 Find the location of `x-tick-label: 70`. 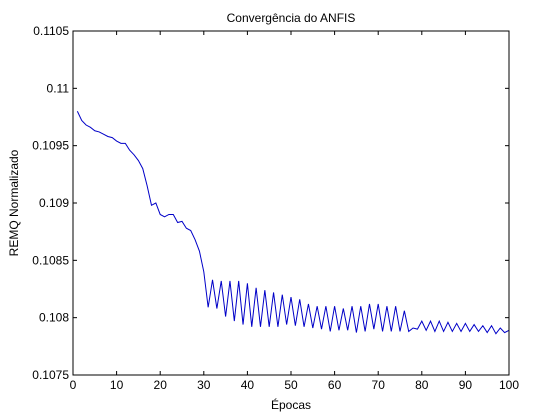

x-tick-label: 70 is located at coordinates (379, 385).